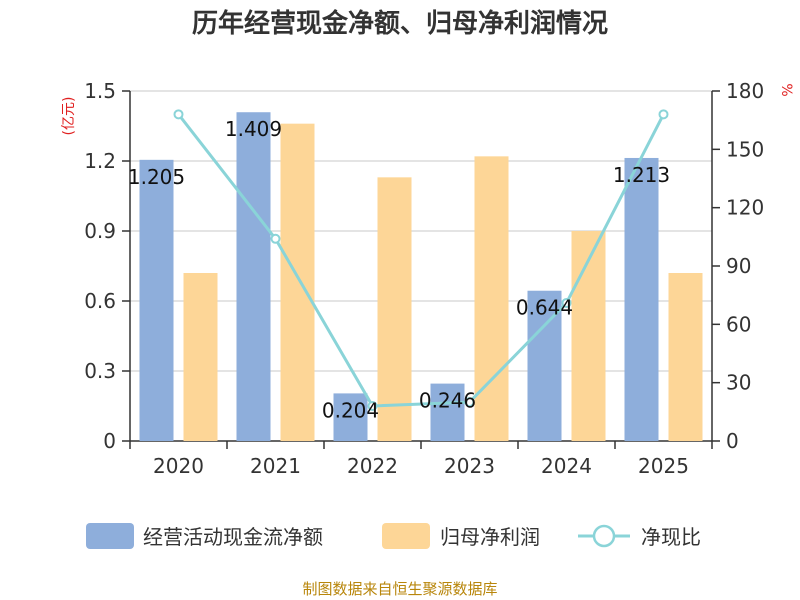  What do you see at coordinates (156, 177) in the screenshot?
I see `bar-data-label: 1.205` at bounding box center [156, 177].